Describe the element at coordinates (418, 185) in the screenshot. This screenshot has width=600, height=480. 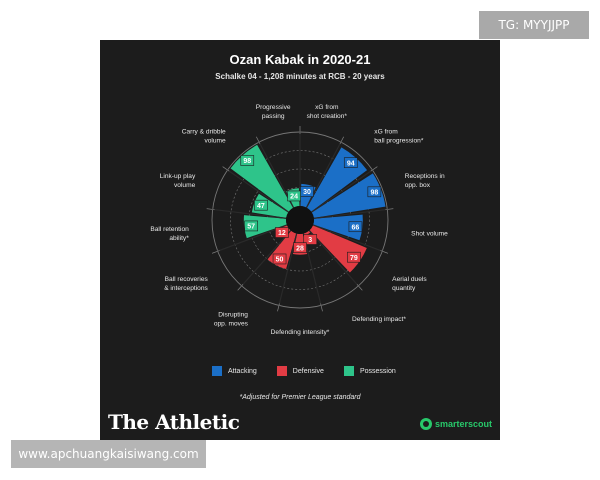
I see `category-label-line: opp. box` at that location.